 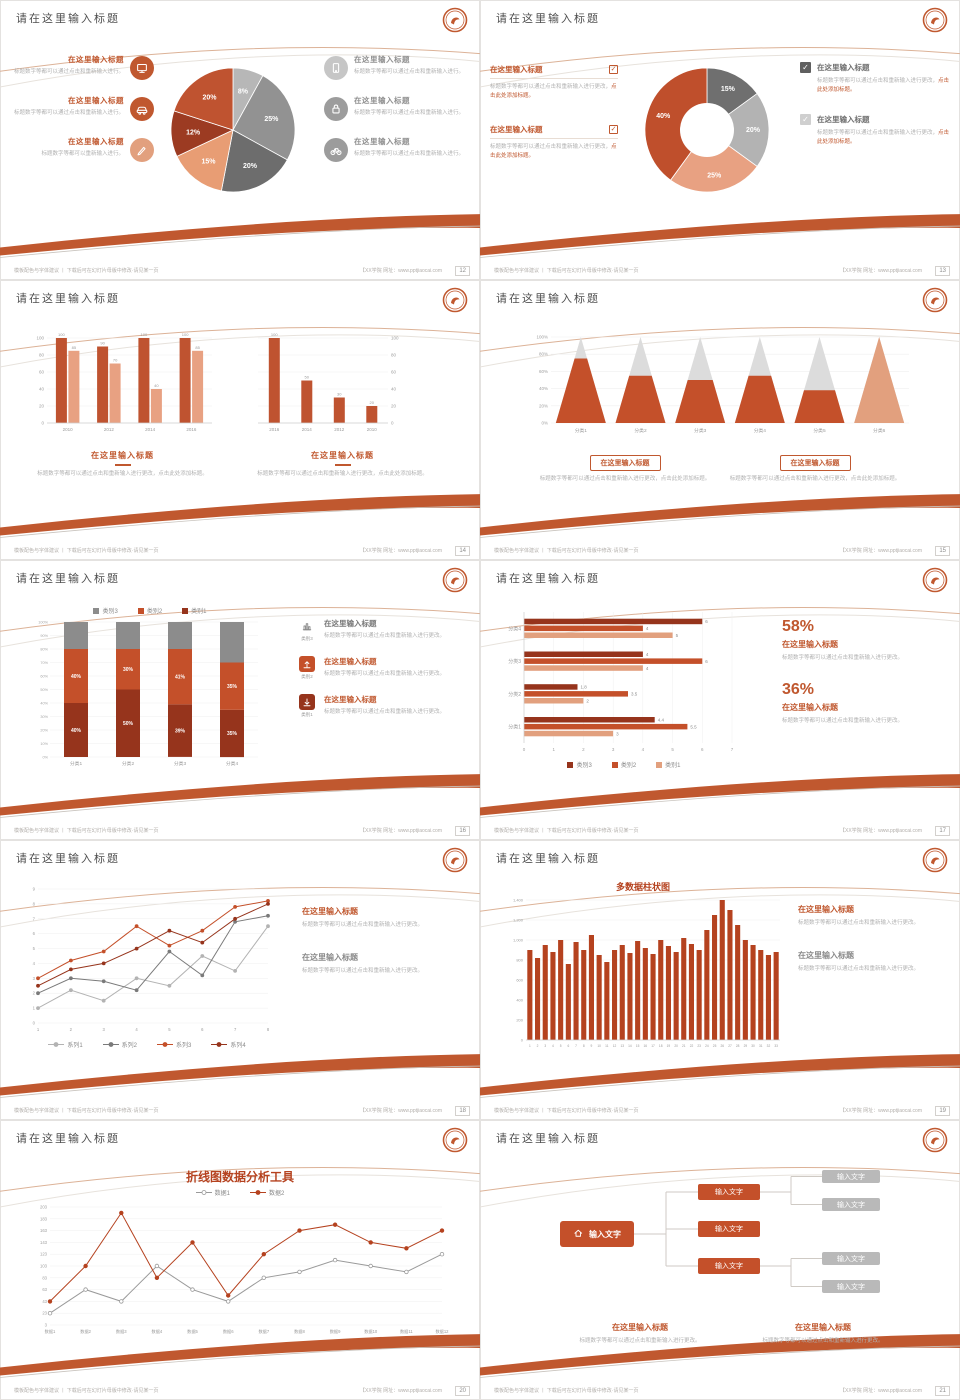 I want to click on svg-text: 28, so click(x=738, y=1046).